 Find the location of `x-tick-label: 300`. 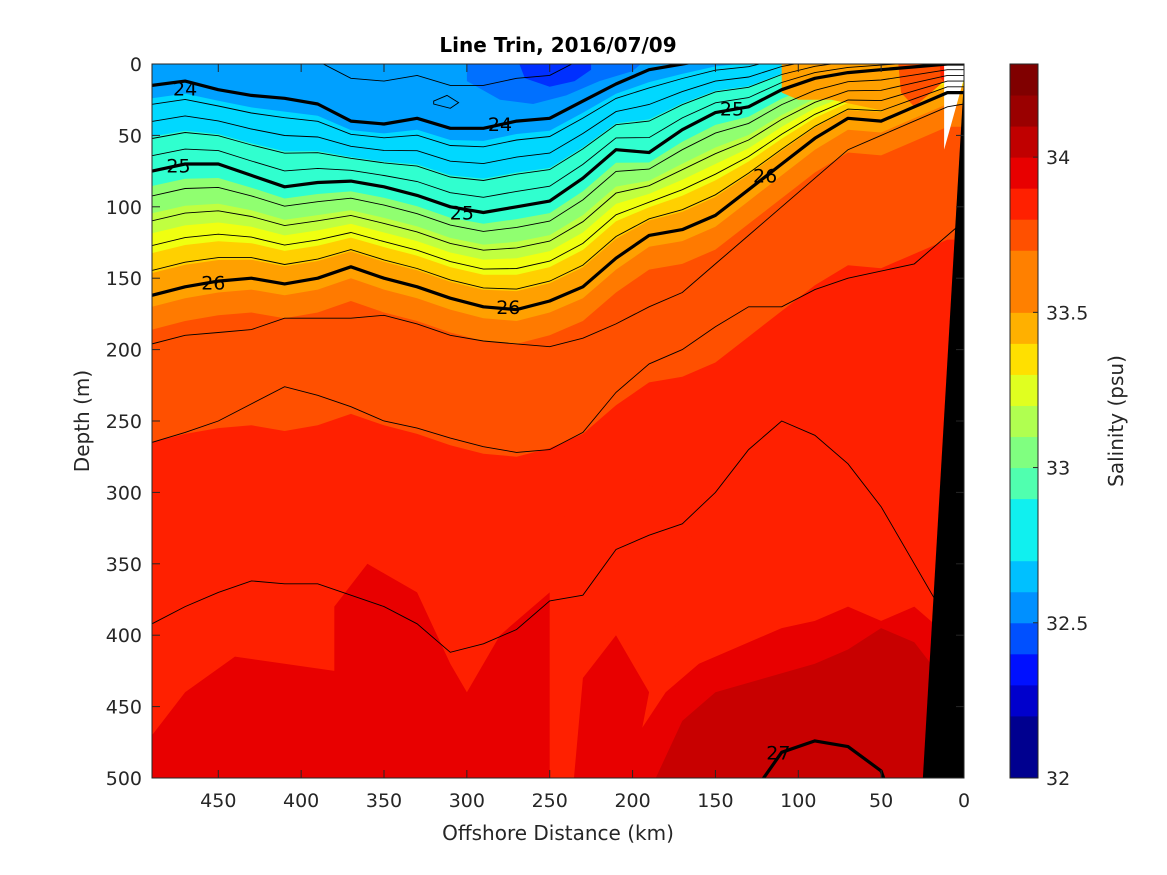

x-tick-label: 300 is located at coordinates (467, 801).